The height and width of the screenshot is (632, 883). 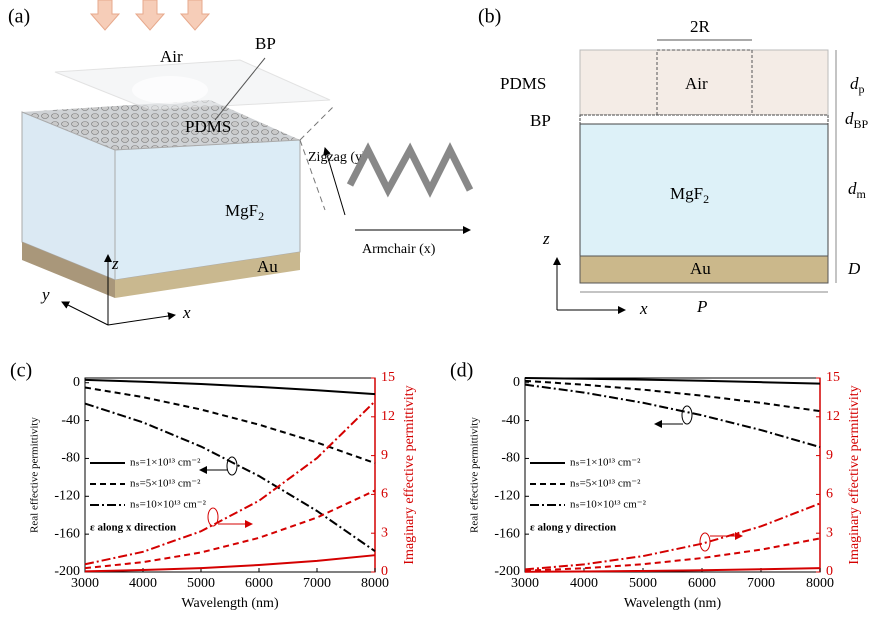 I want to click on label: Armchair (x), so click(x=399, y=249).